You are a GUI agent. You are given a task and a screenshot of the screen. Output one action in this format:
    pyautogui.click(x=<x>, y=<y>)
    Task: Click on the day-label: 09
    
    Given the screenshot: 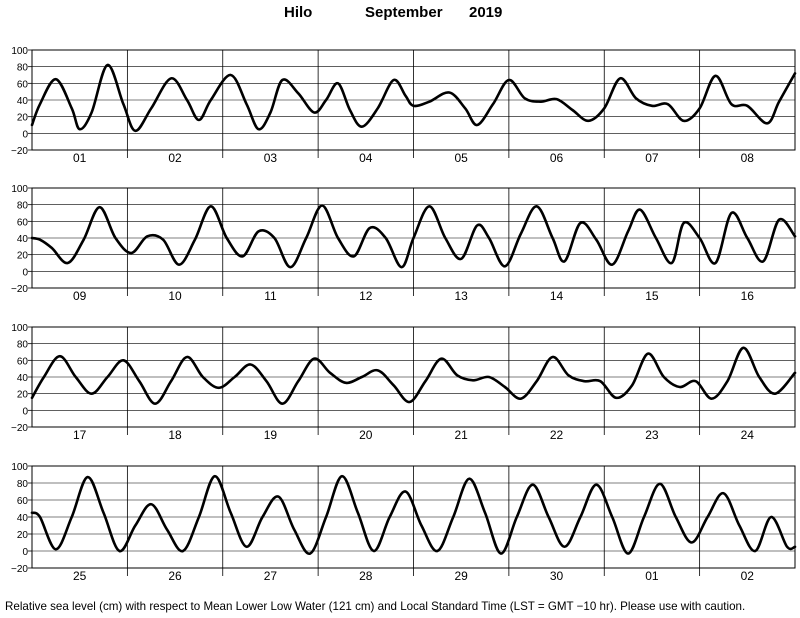 What is the action you would take?
    pyautogui.click(x=80, y=296)
    